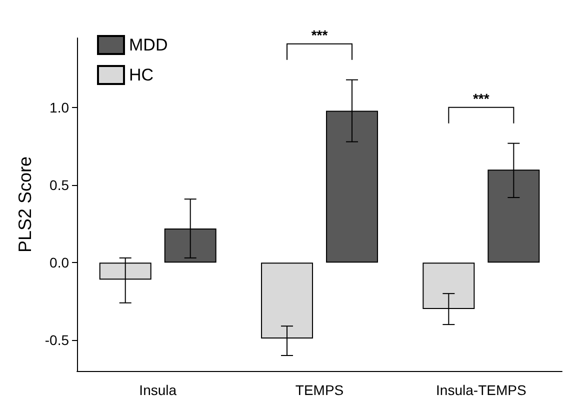 This screenshot has width=580, height=419. What do you see at coordinates (481, 390) in the screenshot?
I see `x-tick-label: Insula-TEMPS` at bounding box center [481, 390].